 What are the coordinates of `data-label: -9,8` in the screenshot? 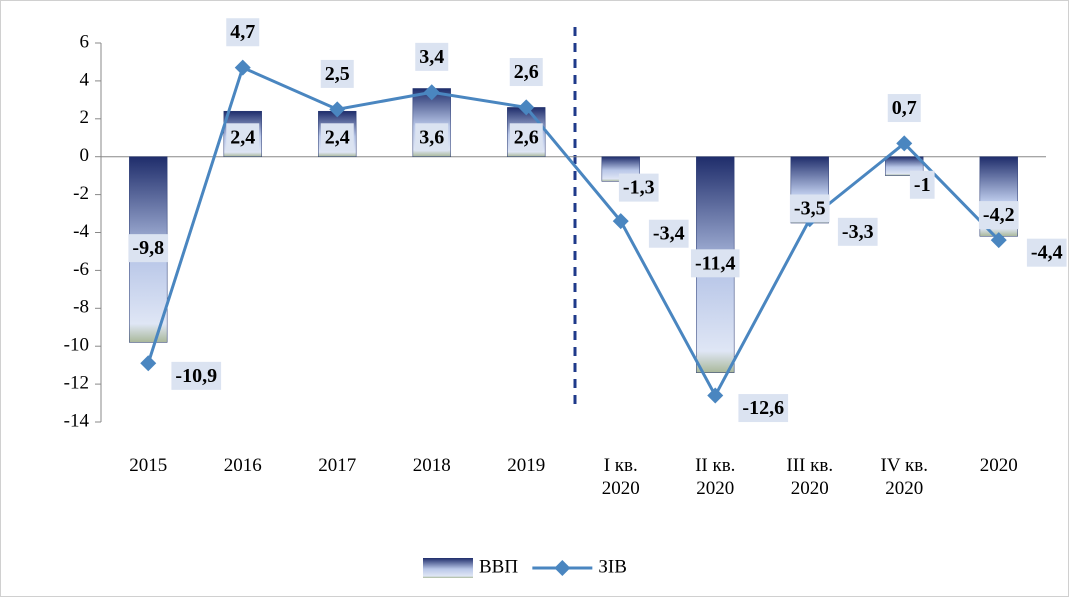 It's located at (148, 248).